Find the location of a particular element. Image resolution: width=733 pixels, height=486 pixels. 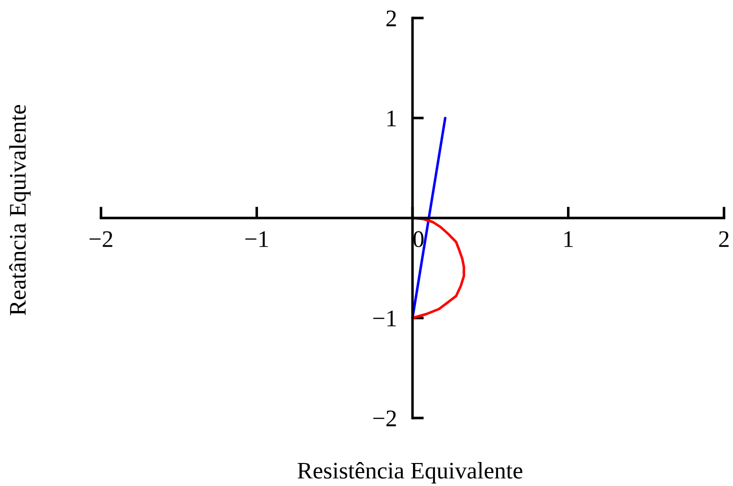

x-tick-label: 0 is located at coordinates (418, 239).